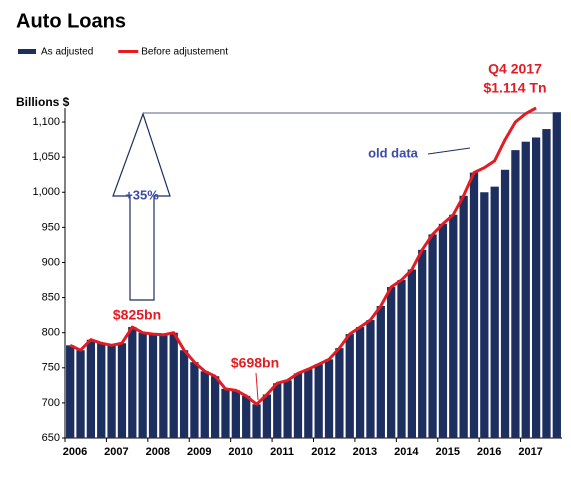 Image resolution: width=571 pixels, height=477 pixels. Describe the element at coordinates (51, 403) in the screenshot. I see `y-tick-label: 700` at that location.